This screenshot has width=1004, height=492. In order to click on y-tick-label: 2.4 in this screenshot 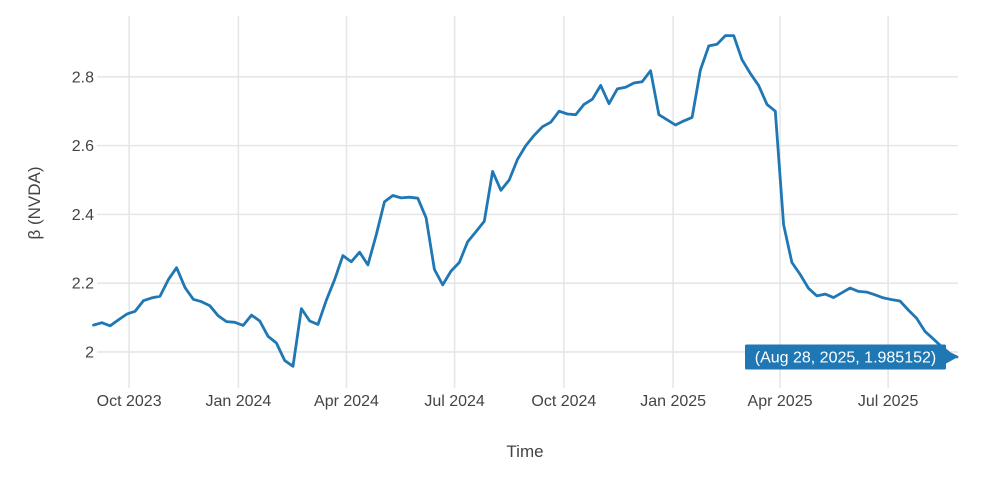, I will do `click(83, 215)`.